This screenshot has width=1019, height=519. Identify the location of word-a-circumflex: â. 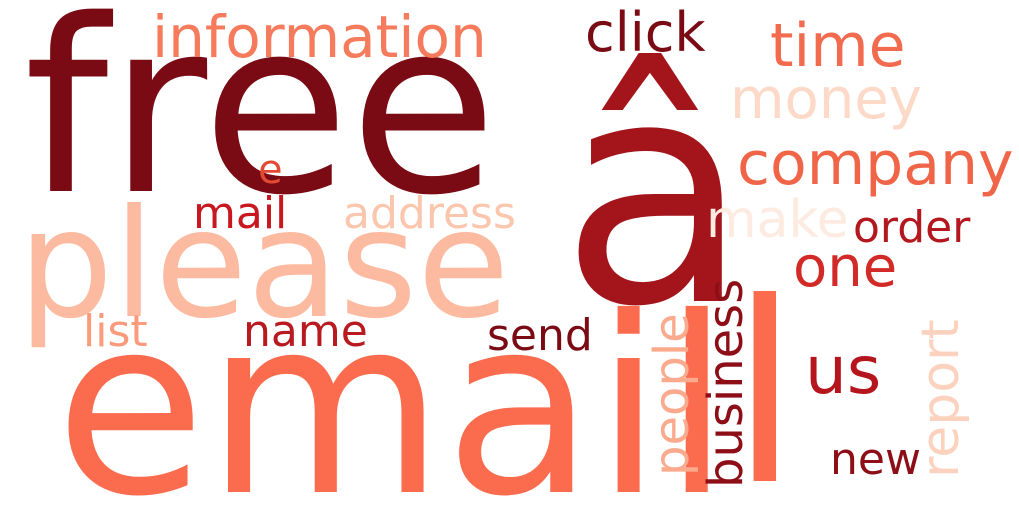
(655, 194).